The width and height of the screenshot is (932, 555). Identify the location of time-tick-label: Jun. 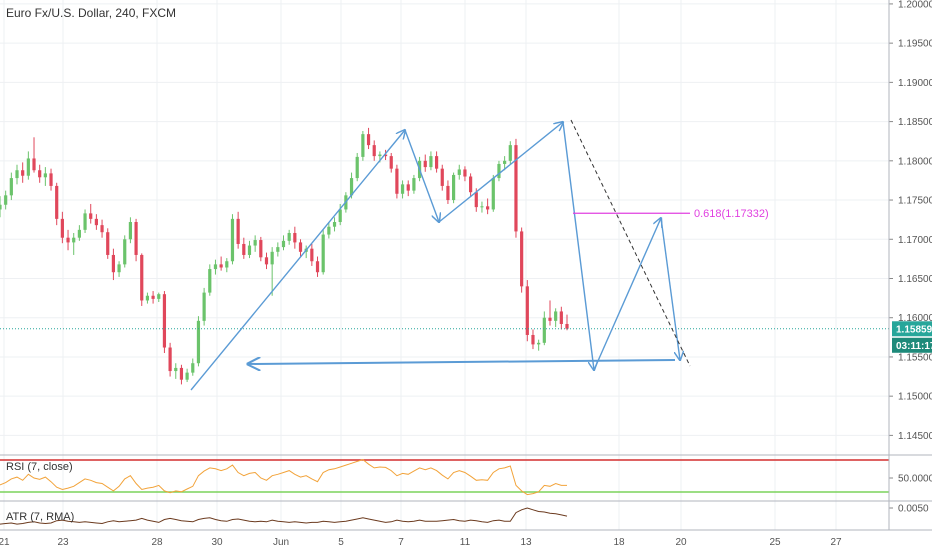
(281, 542).